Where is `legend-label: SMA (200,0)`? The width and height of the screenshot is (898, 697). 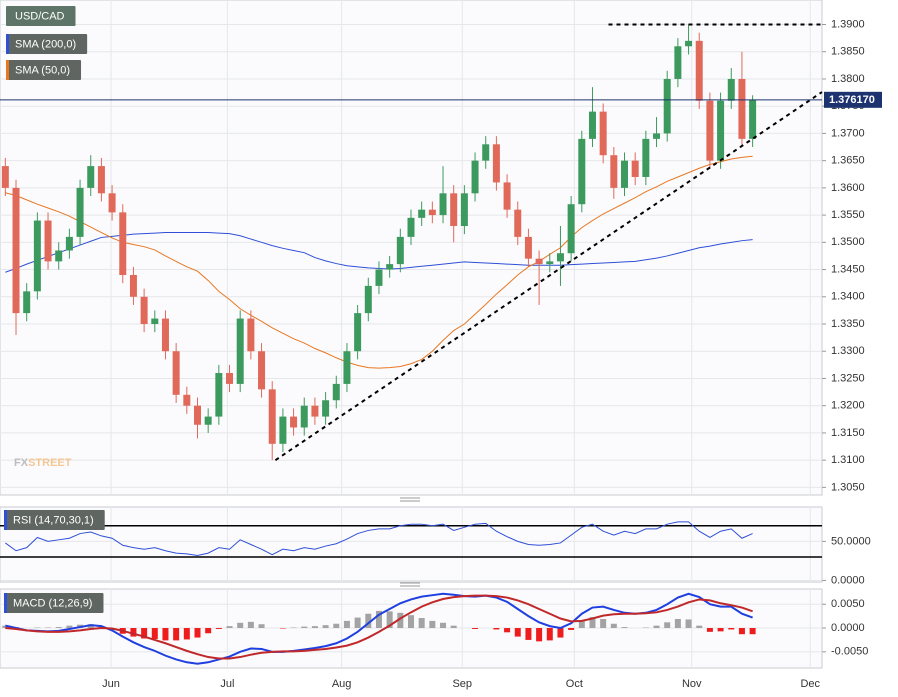 legend-label: SMA (200,0) is located at coordinates (45, 44).